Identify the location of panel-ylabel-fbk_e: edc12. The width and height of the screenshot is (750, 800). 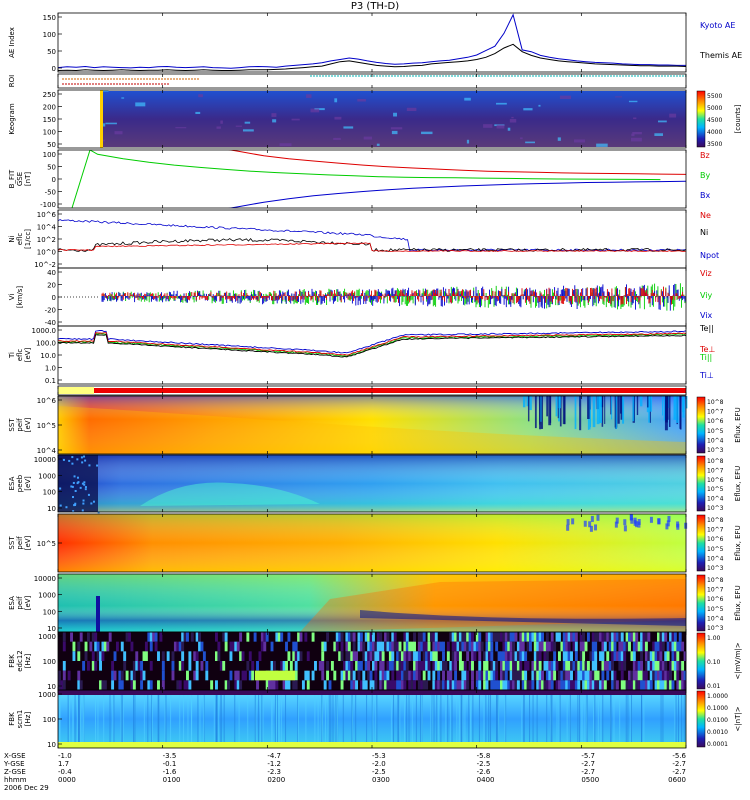
(20, 661).